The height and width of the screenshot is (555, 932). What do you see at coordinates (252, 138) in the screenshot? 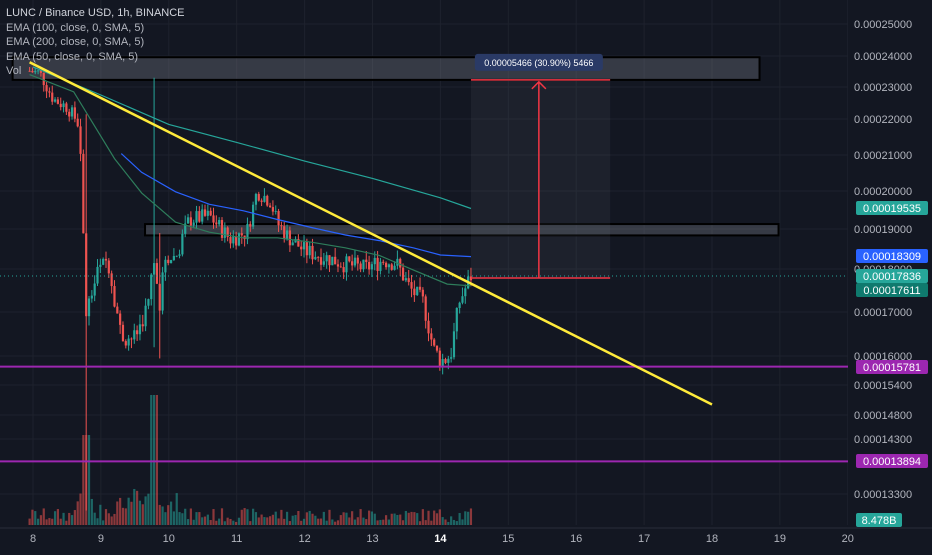
I see `ema200-line` at bounding box center [252, 138].